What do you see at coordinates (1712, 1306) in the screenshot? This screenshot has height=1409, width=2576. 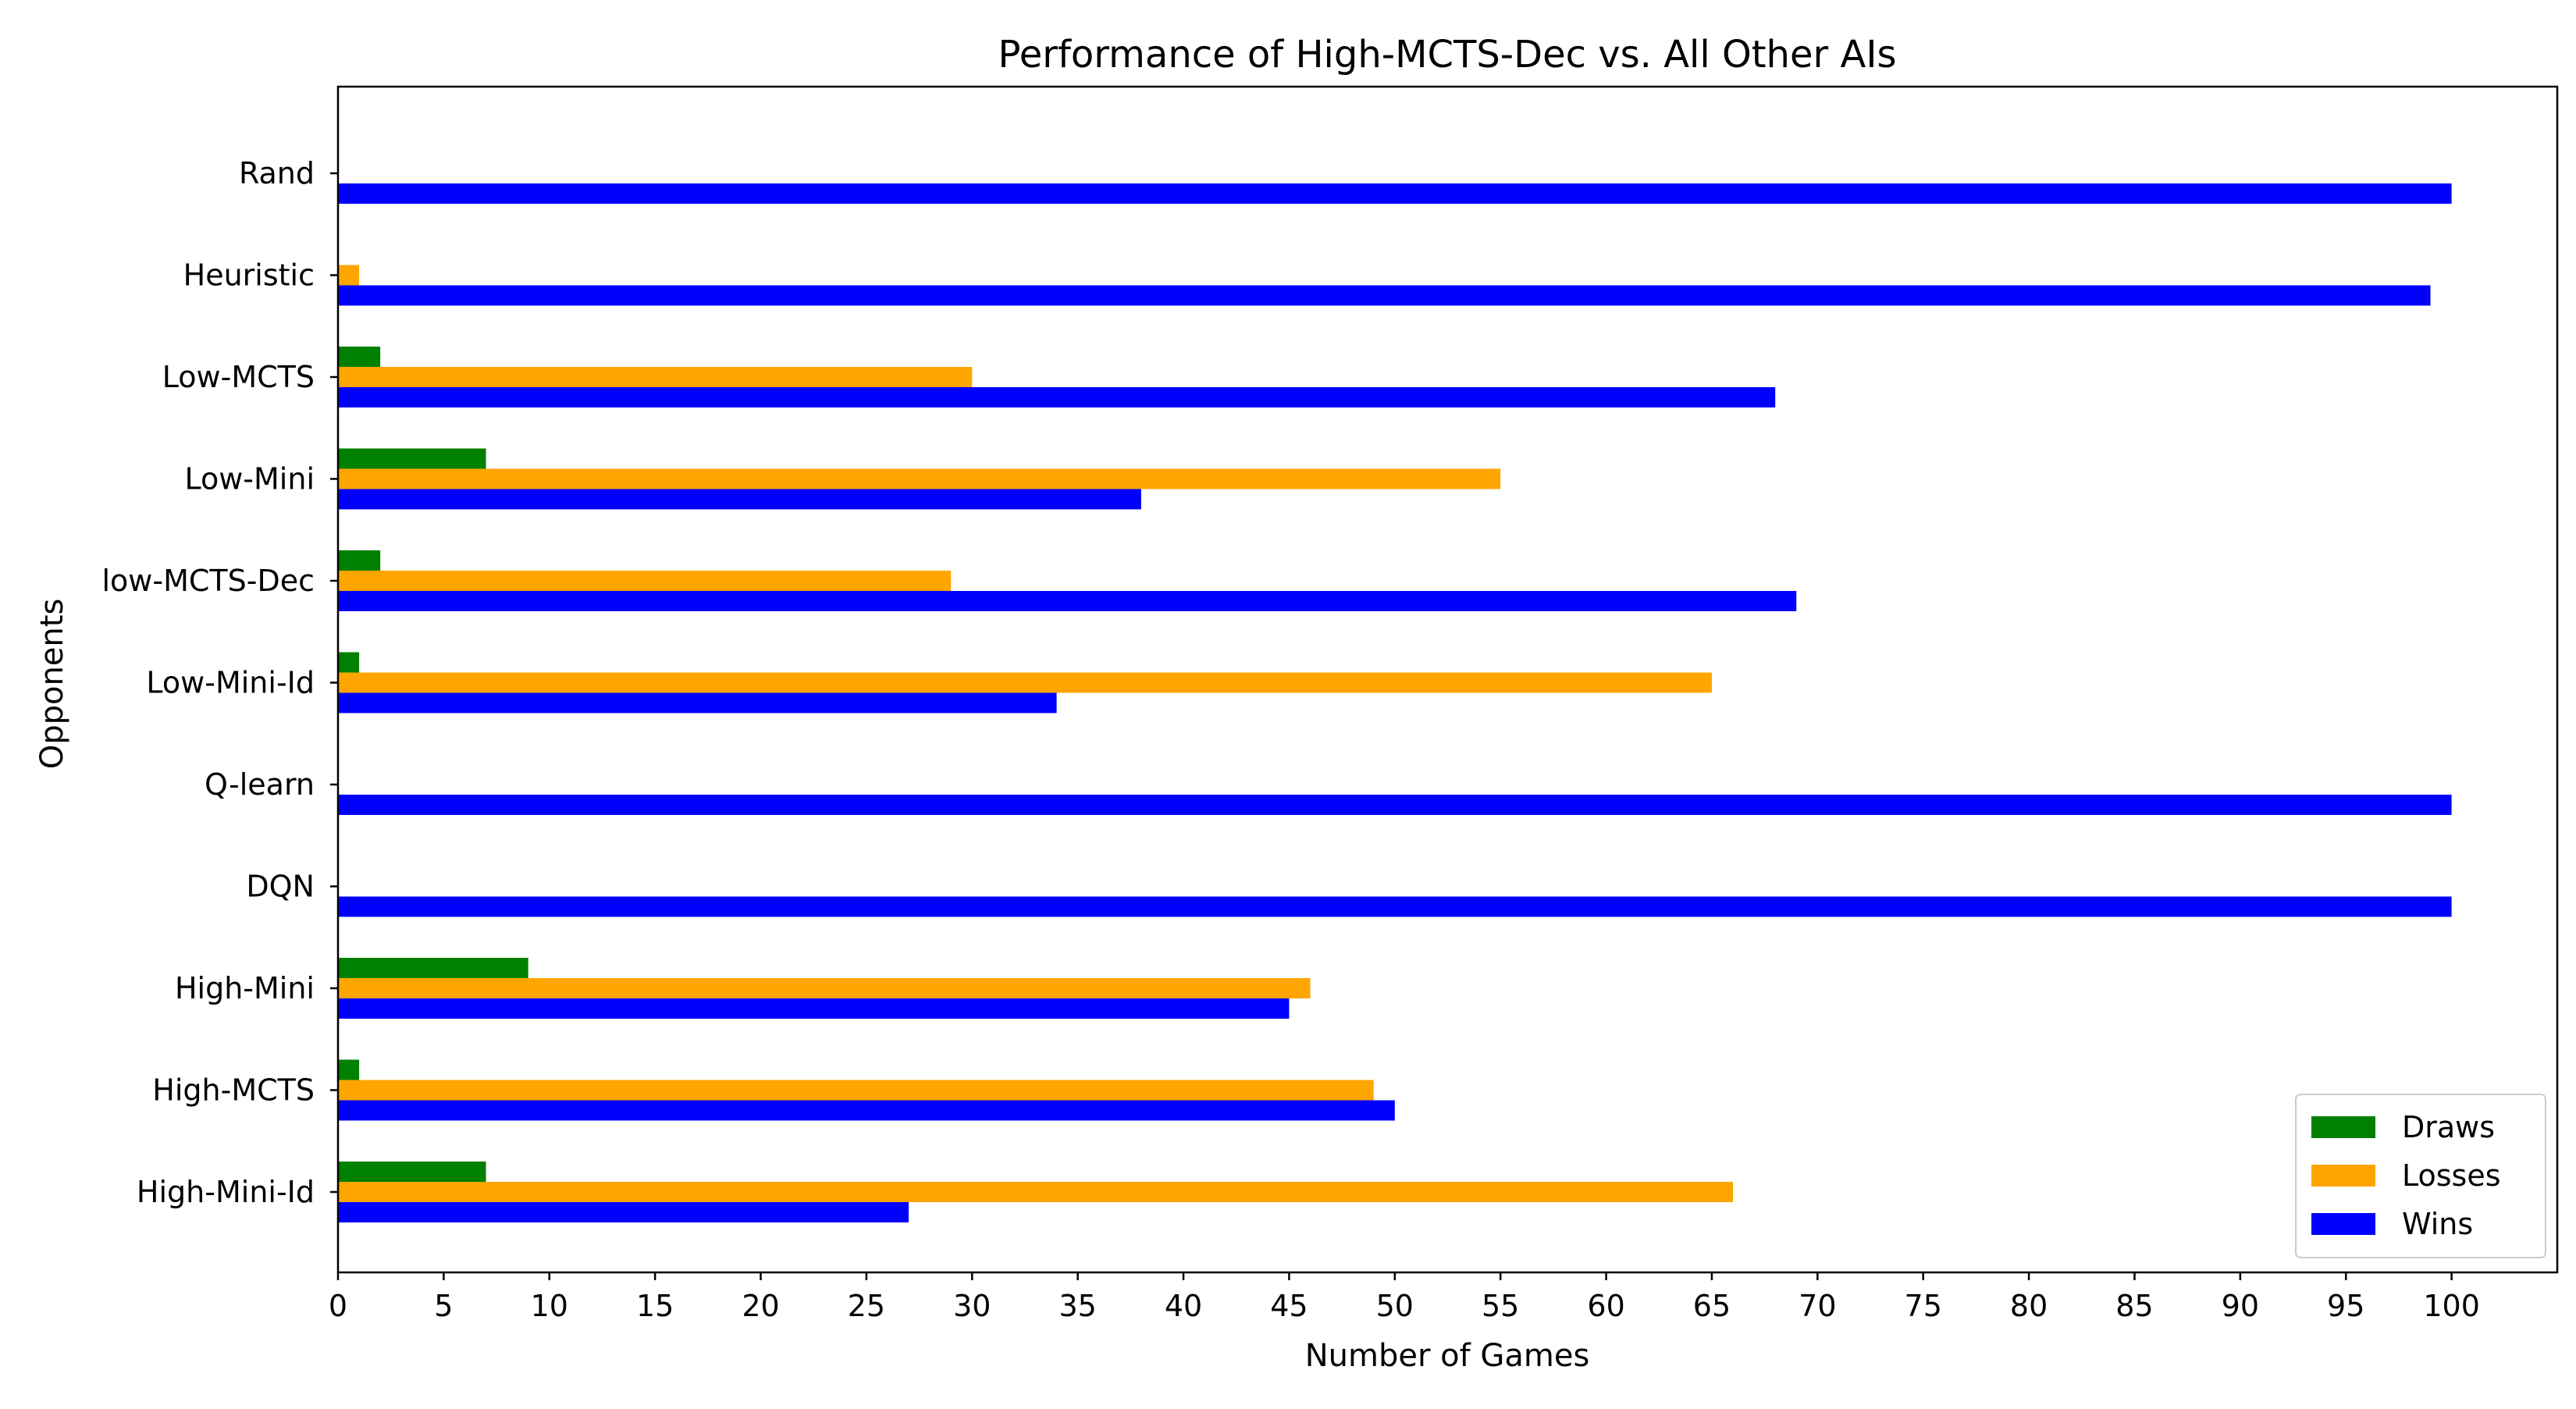 I see `x-tick-label: 65` at bounding box center [1712, 1306].